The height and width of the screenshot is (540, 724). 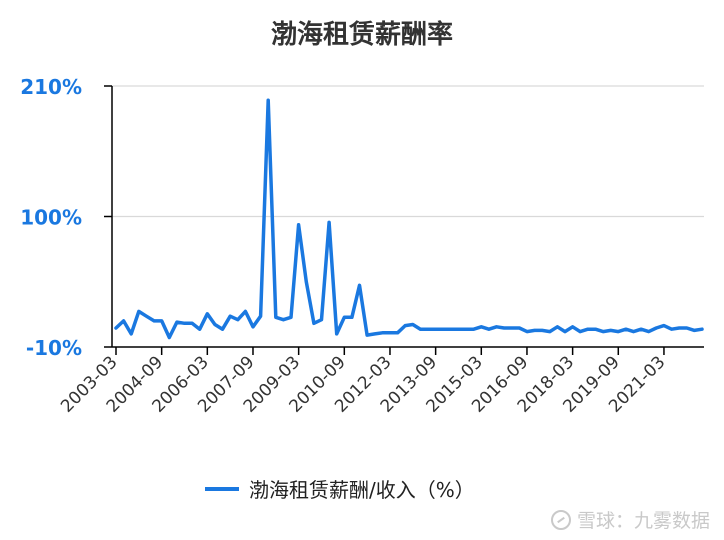 I want to click on watermark-text: 雪球：九雾数据, so click(x=643, y=521).